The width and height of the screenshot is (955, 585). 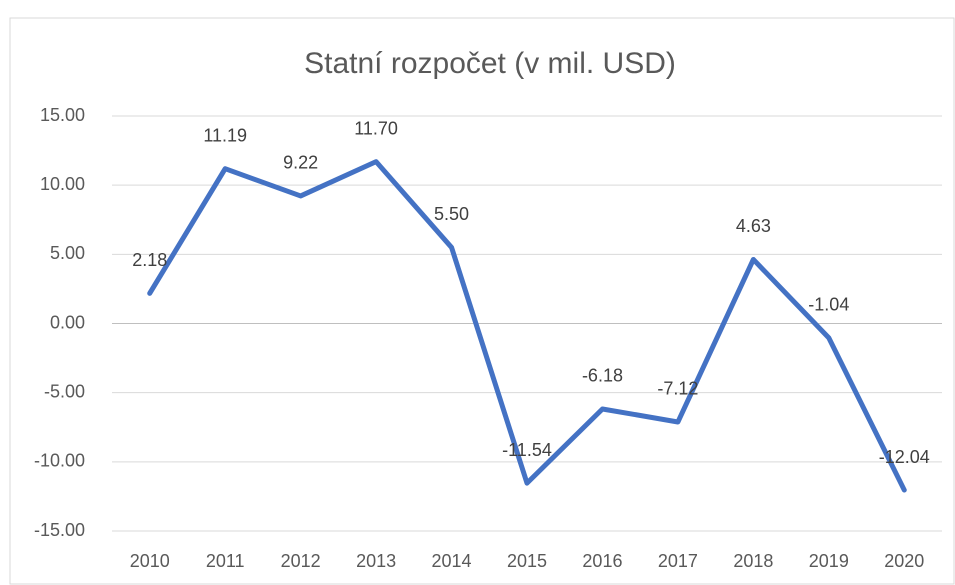 I want to click on data-label: 2.18, so click(x=149, y=260).